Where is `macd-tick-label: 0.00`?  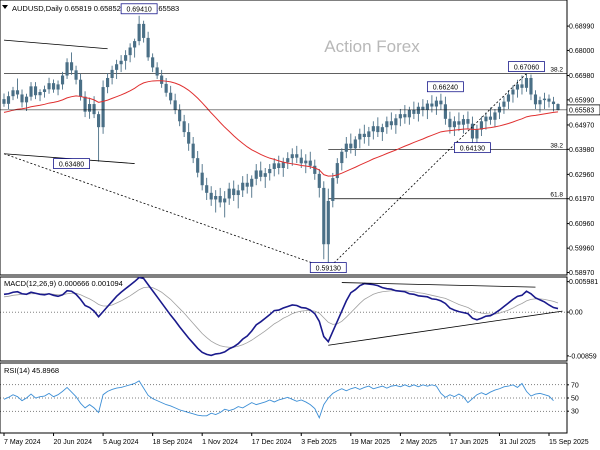 macd-tick-label: 0.00 is located at coordinates (576, 313).